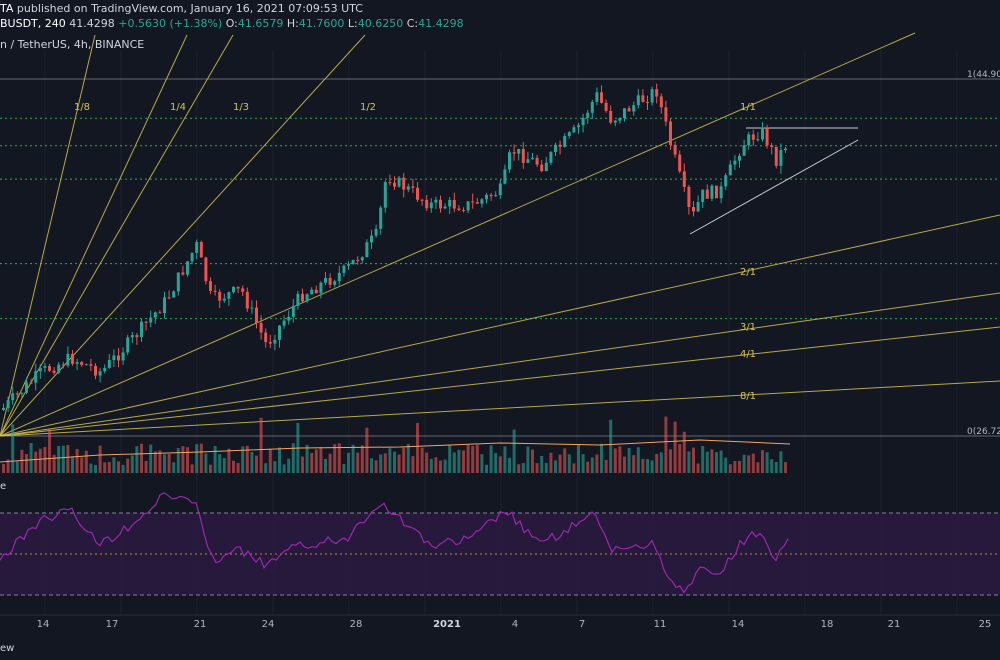 The width and height of the screenshot is (1000, 660). What do you see at coordinates (447, 624) in the screenshot?
I see `time-axis-tick-label: 2021` at bounding box center [447, 624].